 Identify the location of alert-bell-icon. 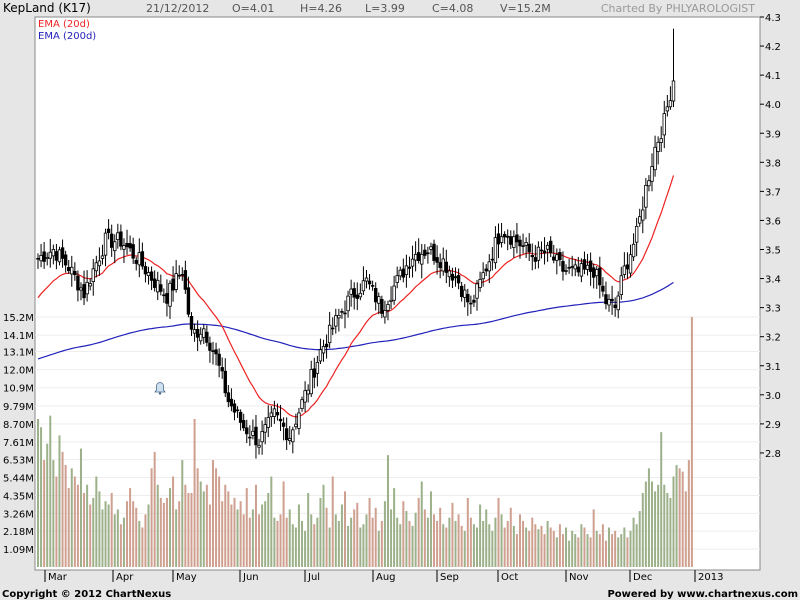
(160, 388).